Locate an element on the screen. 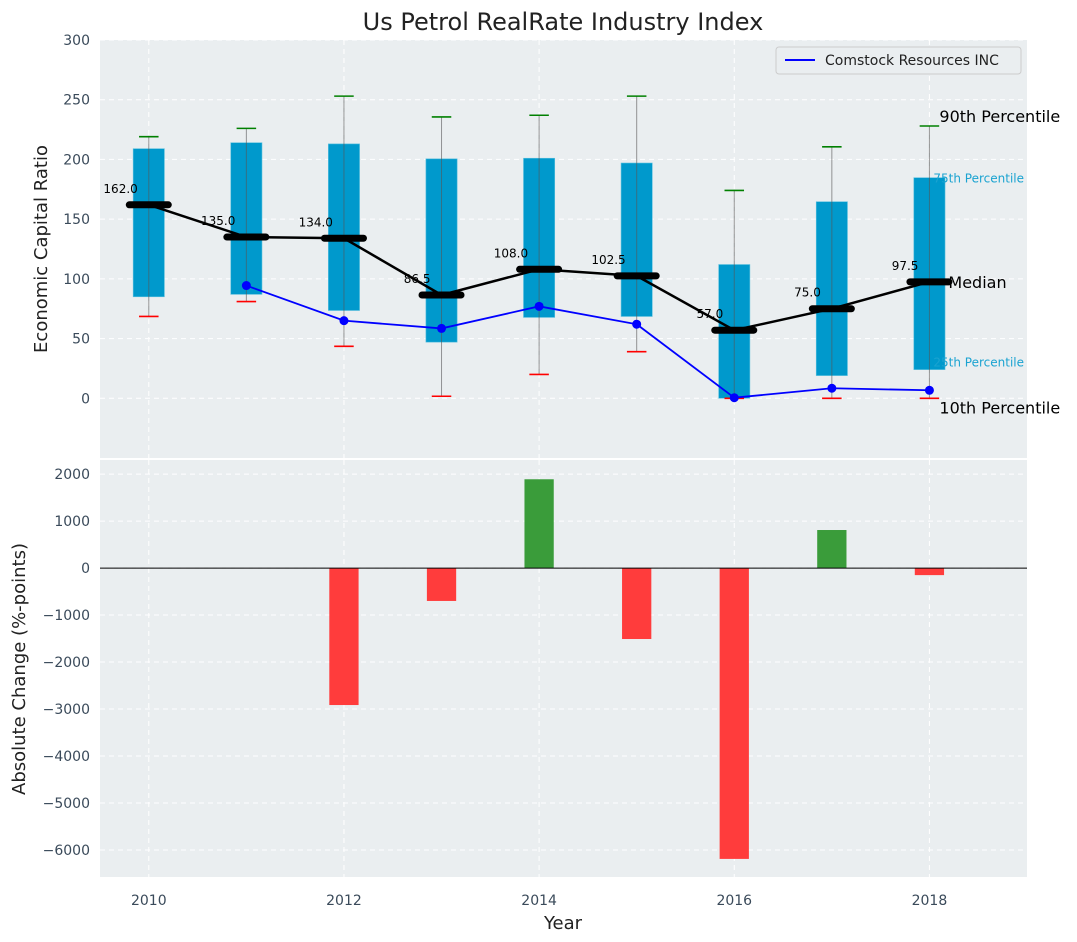 This screenshot has width=1077, height=942. comstock-line is located at coordinates (588, 341).